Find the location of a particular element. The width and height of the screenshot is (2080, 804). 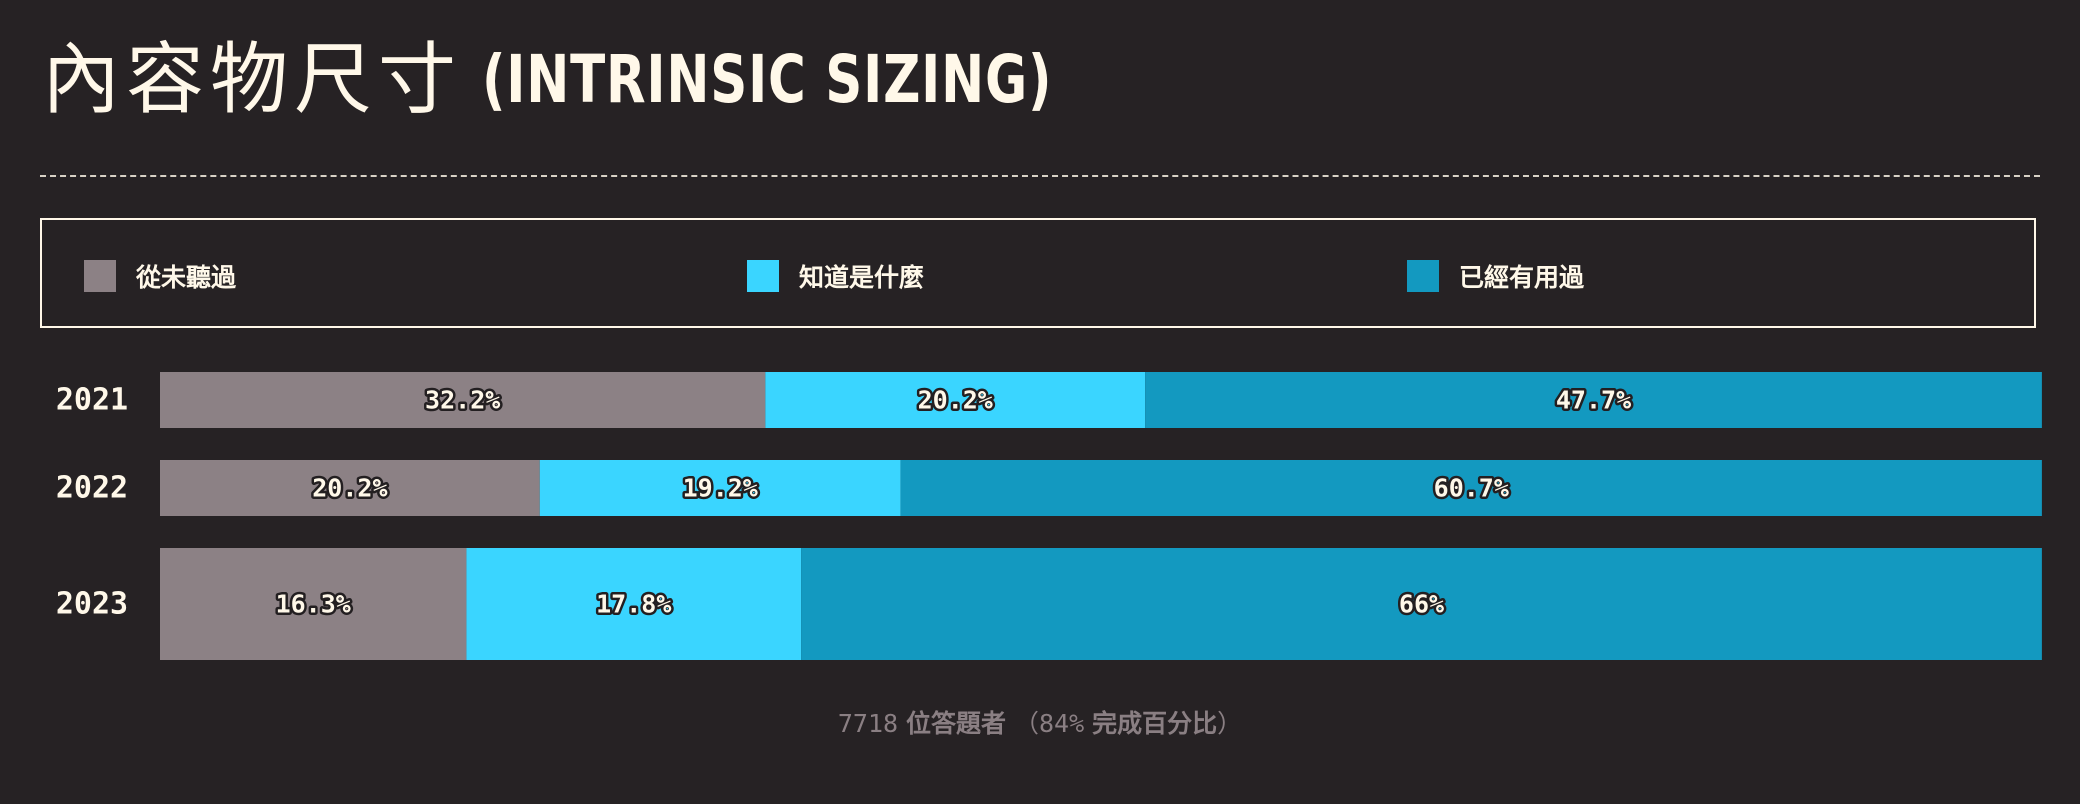

data-label-2023-3: 66% is located at coordinates (1421, 604).